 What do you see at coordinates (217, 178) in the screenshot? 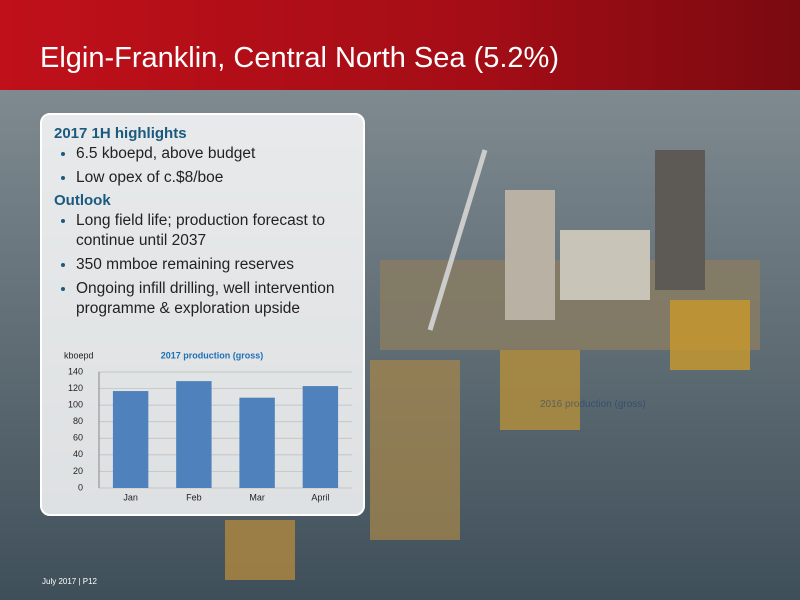
I see `bullet: Low opex of c.$8/boe` at bounding box center [217, 178].